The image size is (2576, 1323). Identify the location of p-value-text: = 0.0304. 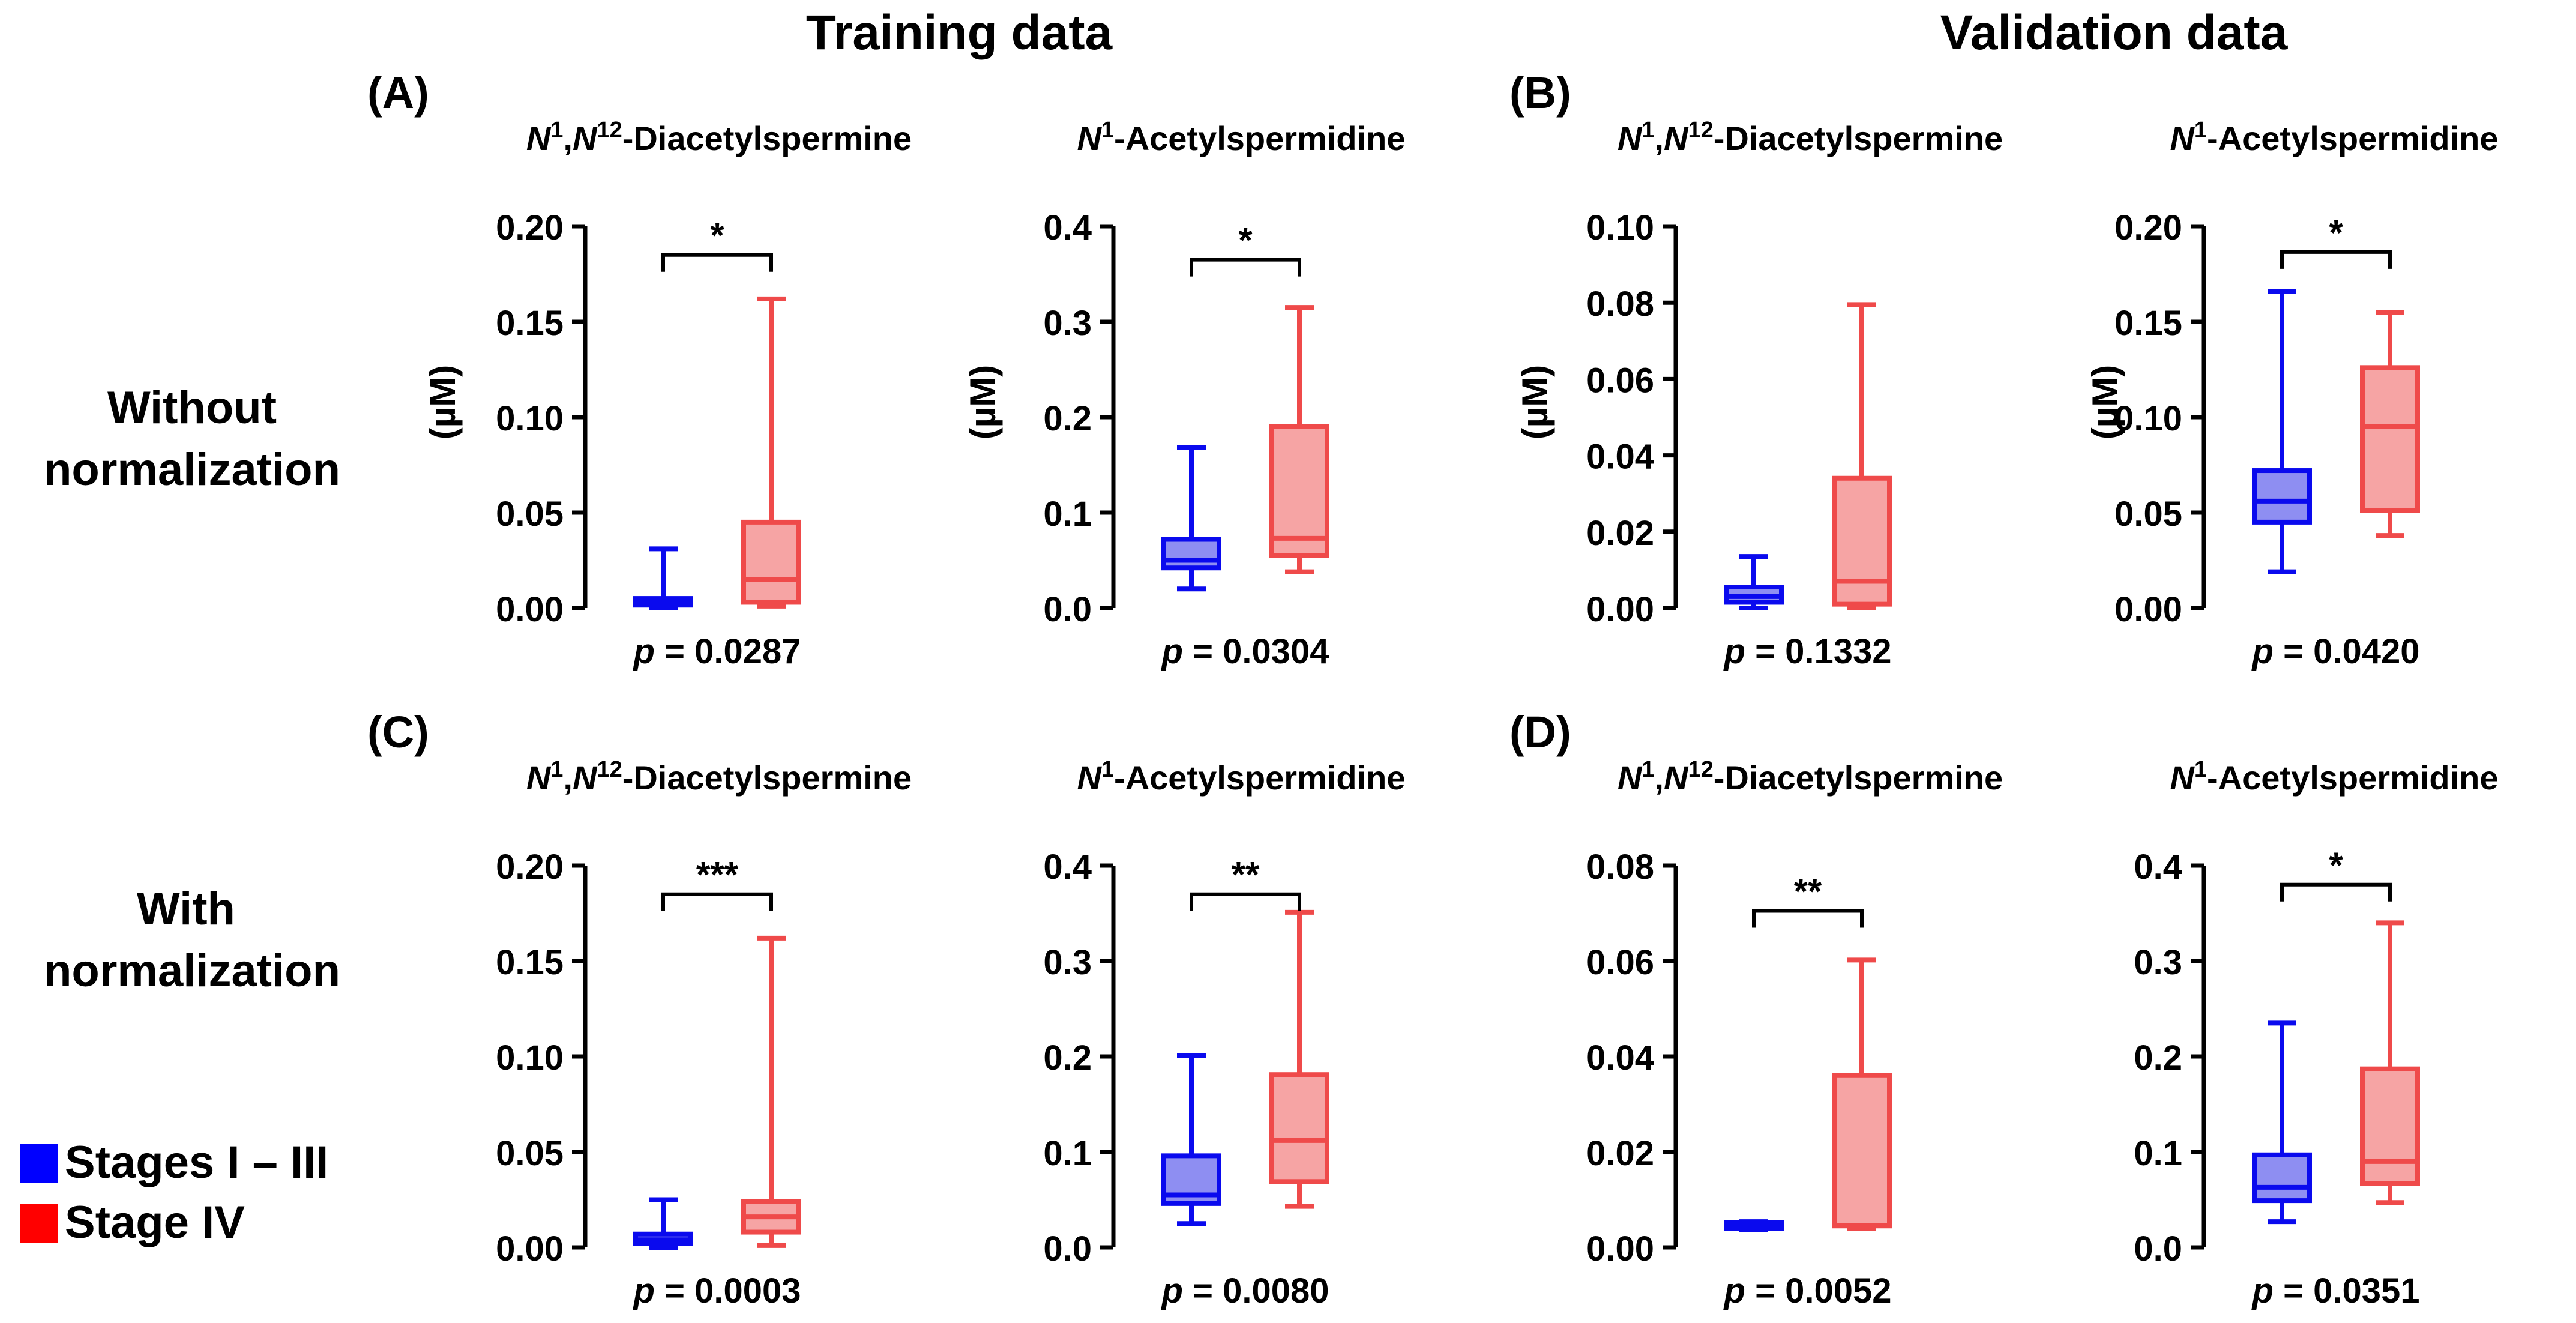
(1256, 652).